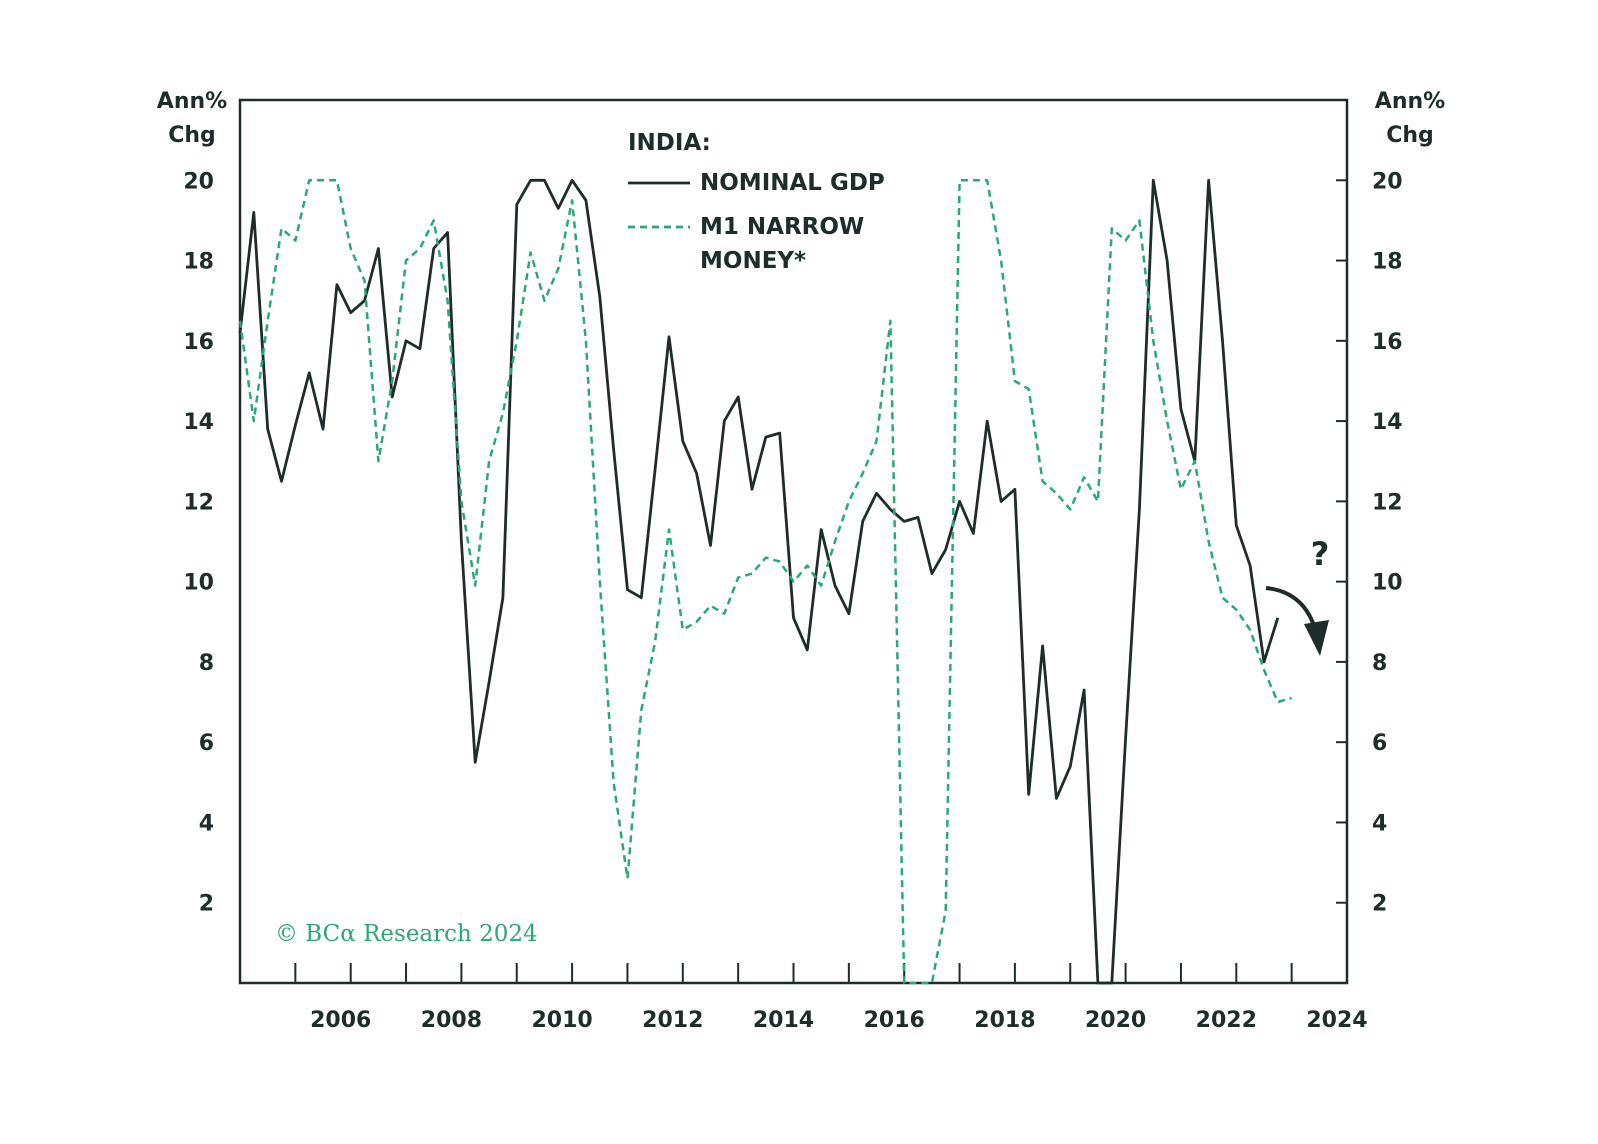 Image resolution: width=1598 pixels, height=1144 pixels. What do you see at coordinates (198, 342) in the screenshot?
I see `y-tick-label: 16` at bounding box center [198, 342].